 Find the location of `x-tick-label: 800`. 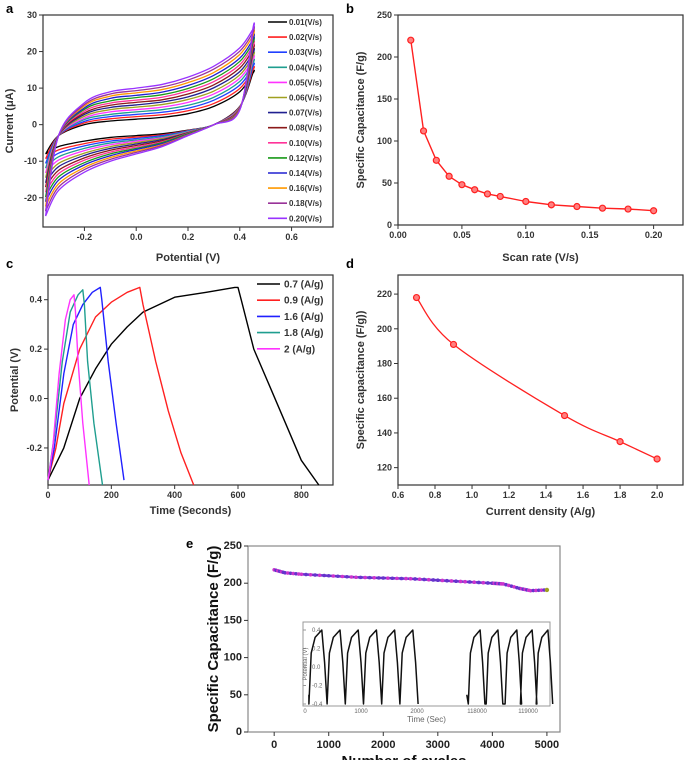

x-tick-label: 800 is located at coordinates (301, 495).